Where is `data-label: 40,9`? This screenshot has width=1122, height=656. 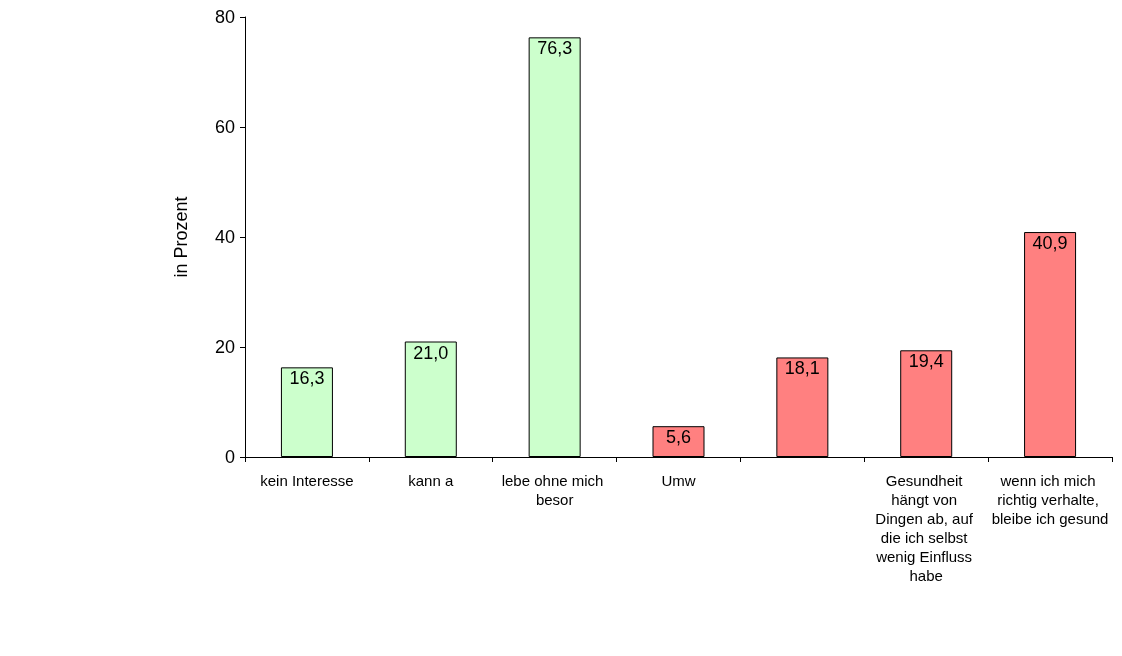 data-label: 40,9 is located at coordinates (1050, 243).